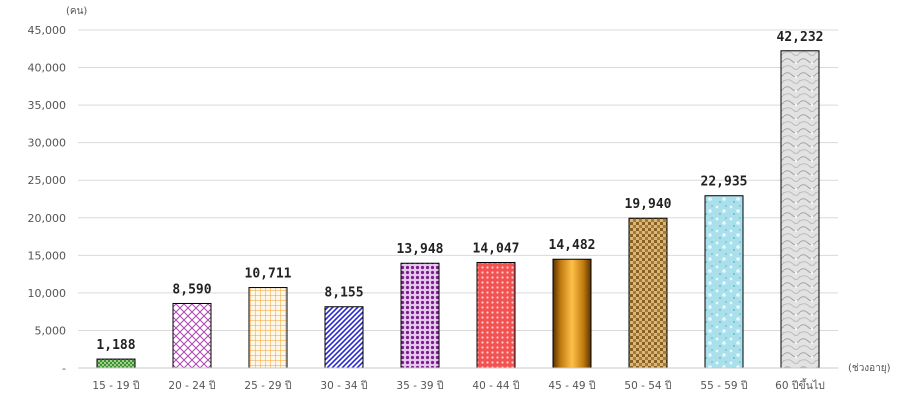 This screenshot has width=921, height=398. What do you see at coordinates (64, 368) in the screenshot?
I see `y-tick-label: -` at bounding box center [64, 368].